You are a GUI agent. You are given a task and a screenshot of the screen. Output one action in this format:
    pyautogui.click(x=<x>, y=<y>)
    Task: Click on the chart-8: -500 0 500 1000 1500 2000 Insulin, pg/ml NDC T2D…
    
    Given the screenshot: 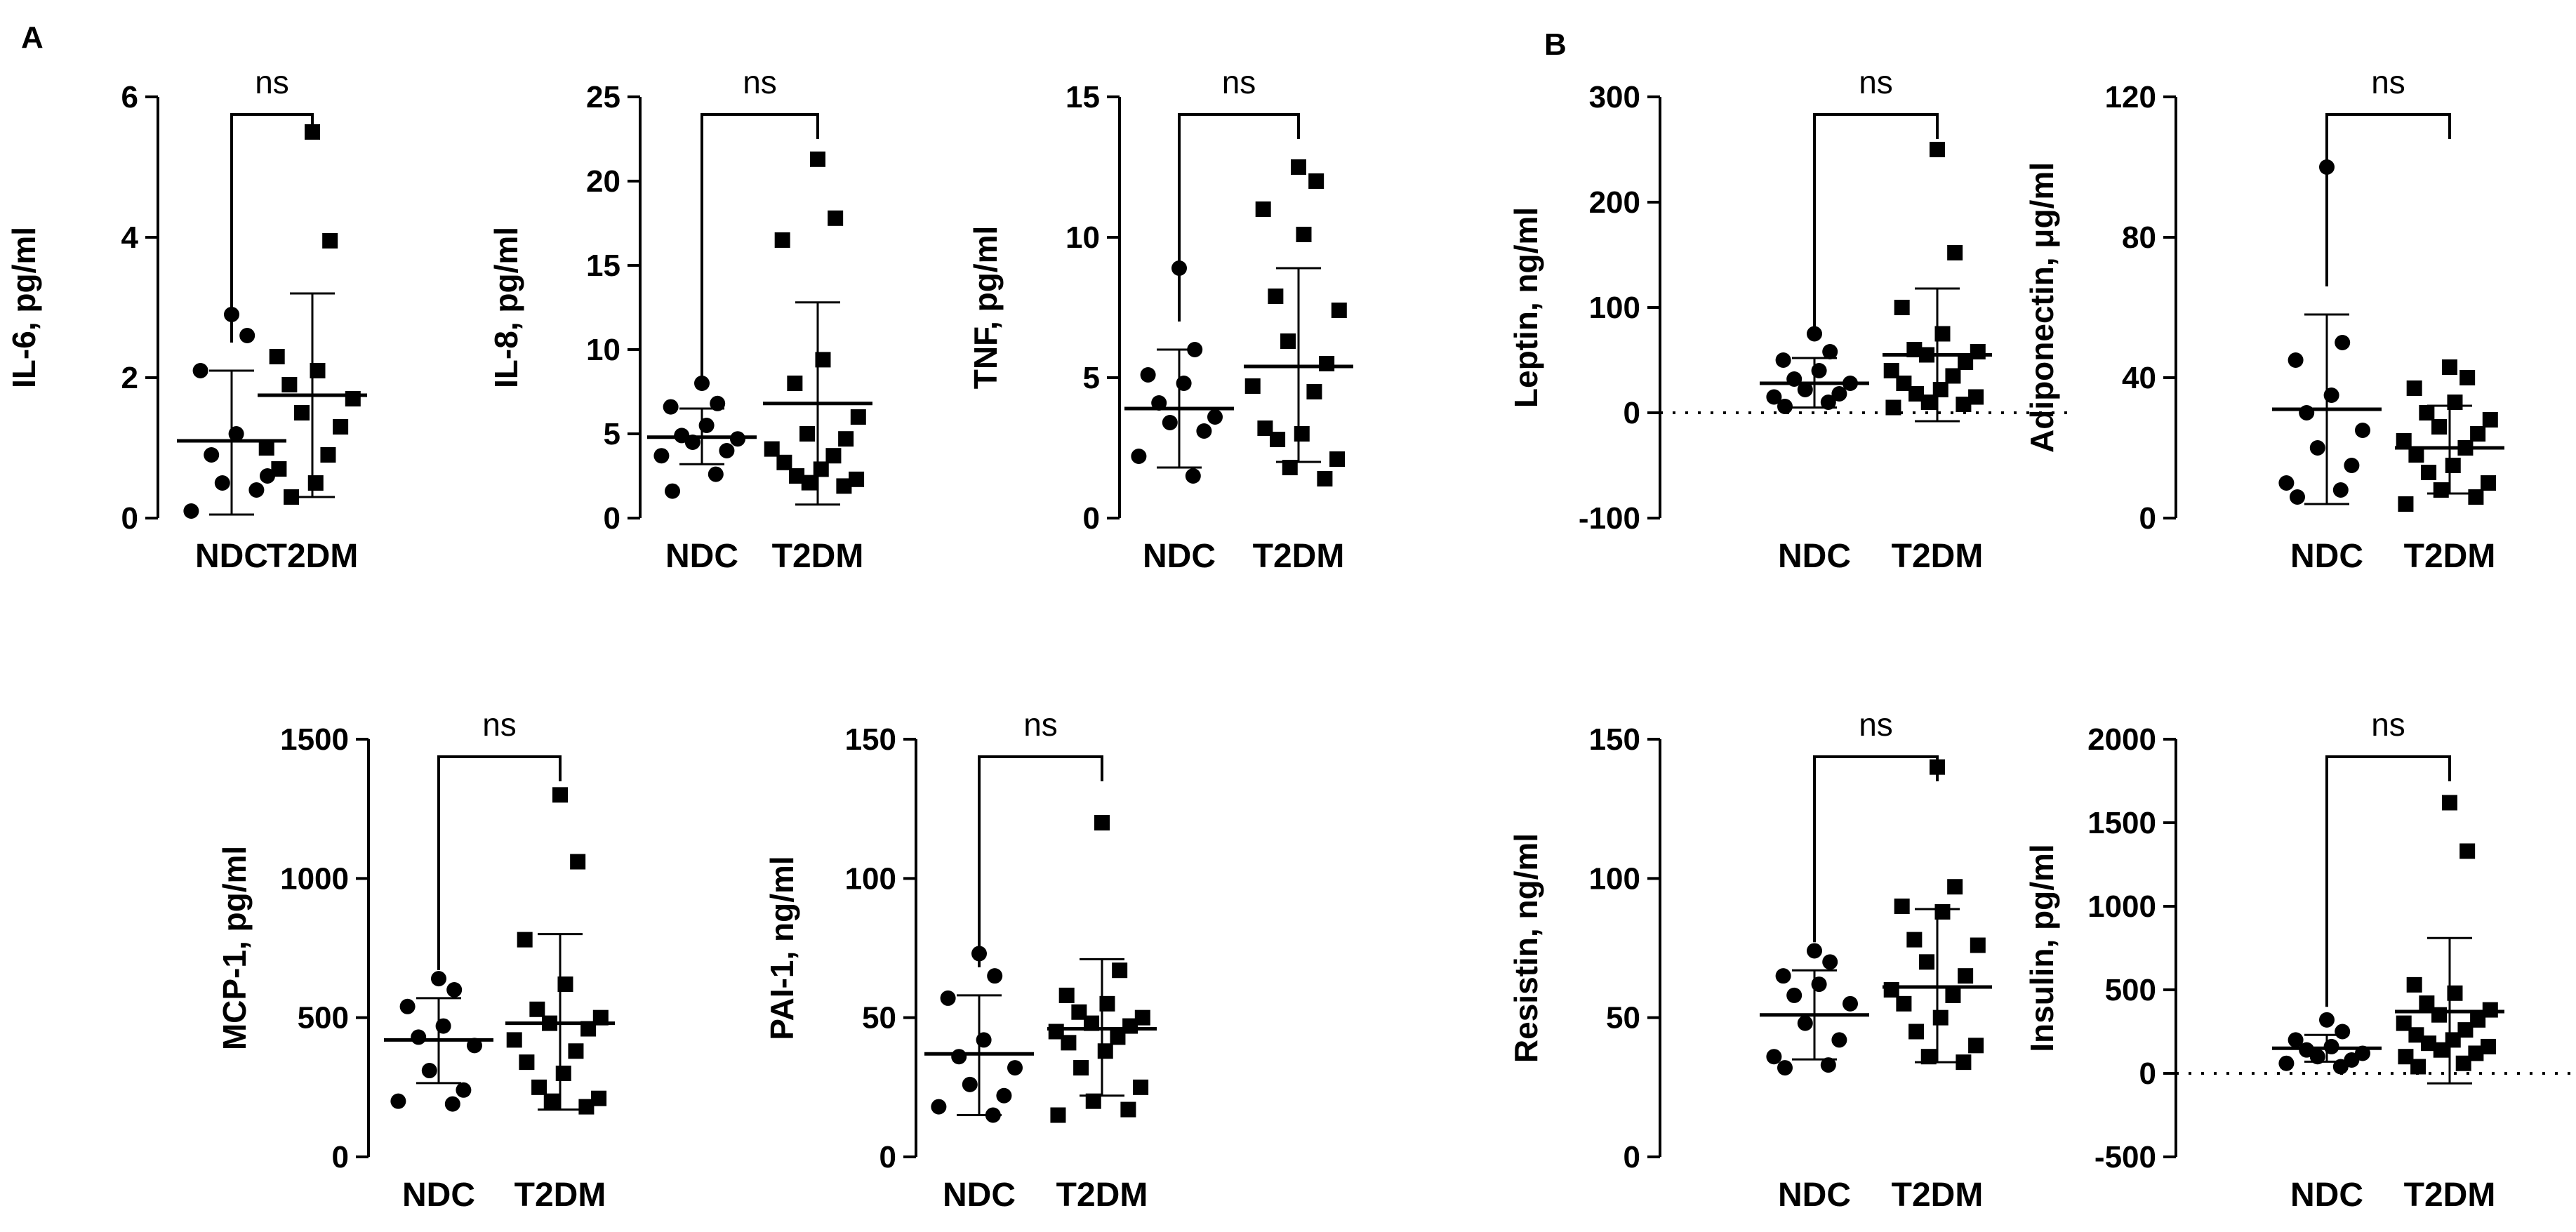 What is the action you would take?
    pyautogui.click(x=2300, y=960)
    